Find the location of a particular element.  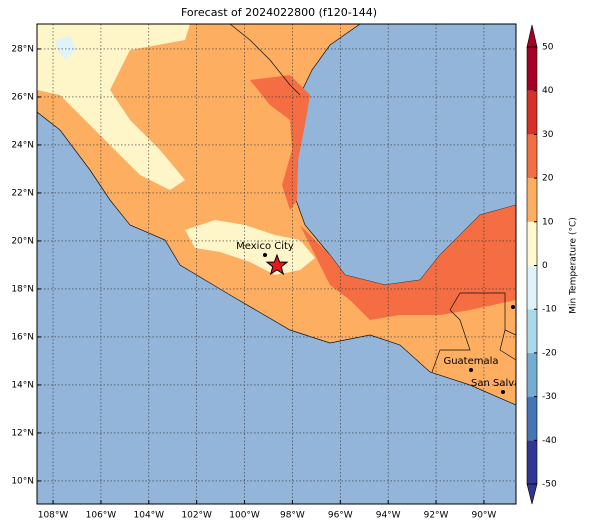

city-label: Mexico City is located at coordinates (265, 246).